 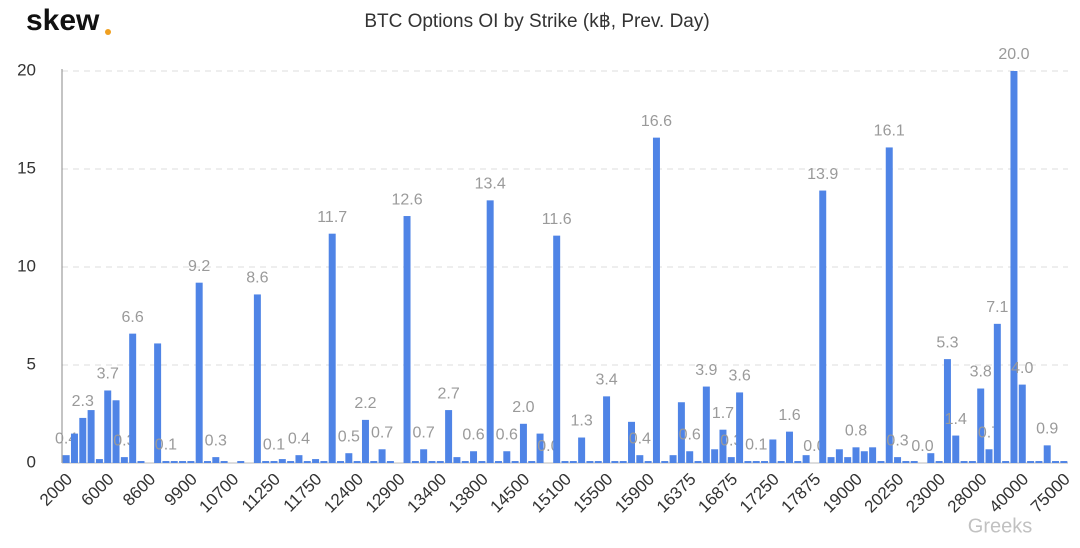 I want to click on data-label: 13.9, so click(x=822, y=174).